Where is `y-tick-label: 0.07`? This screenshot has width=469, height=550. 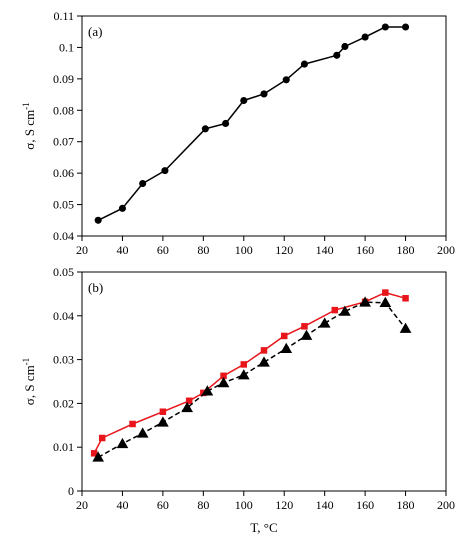 y-tick-label: 0.07 is located at coordinates (63, 142).